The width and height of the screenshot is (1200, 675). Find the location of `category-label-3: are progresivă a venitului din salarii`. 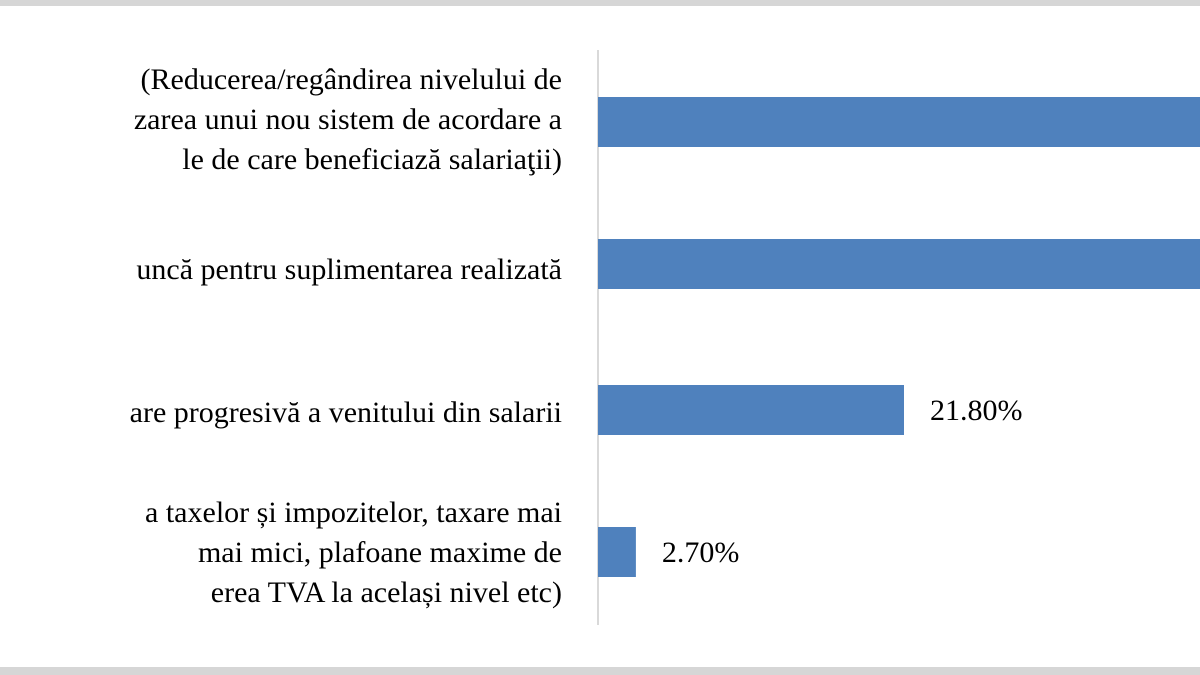

category-label-3: are progresivă a venitului din salarii is located at coordinates (346, 413).